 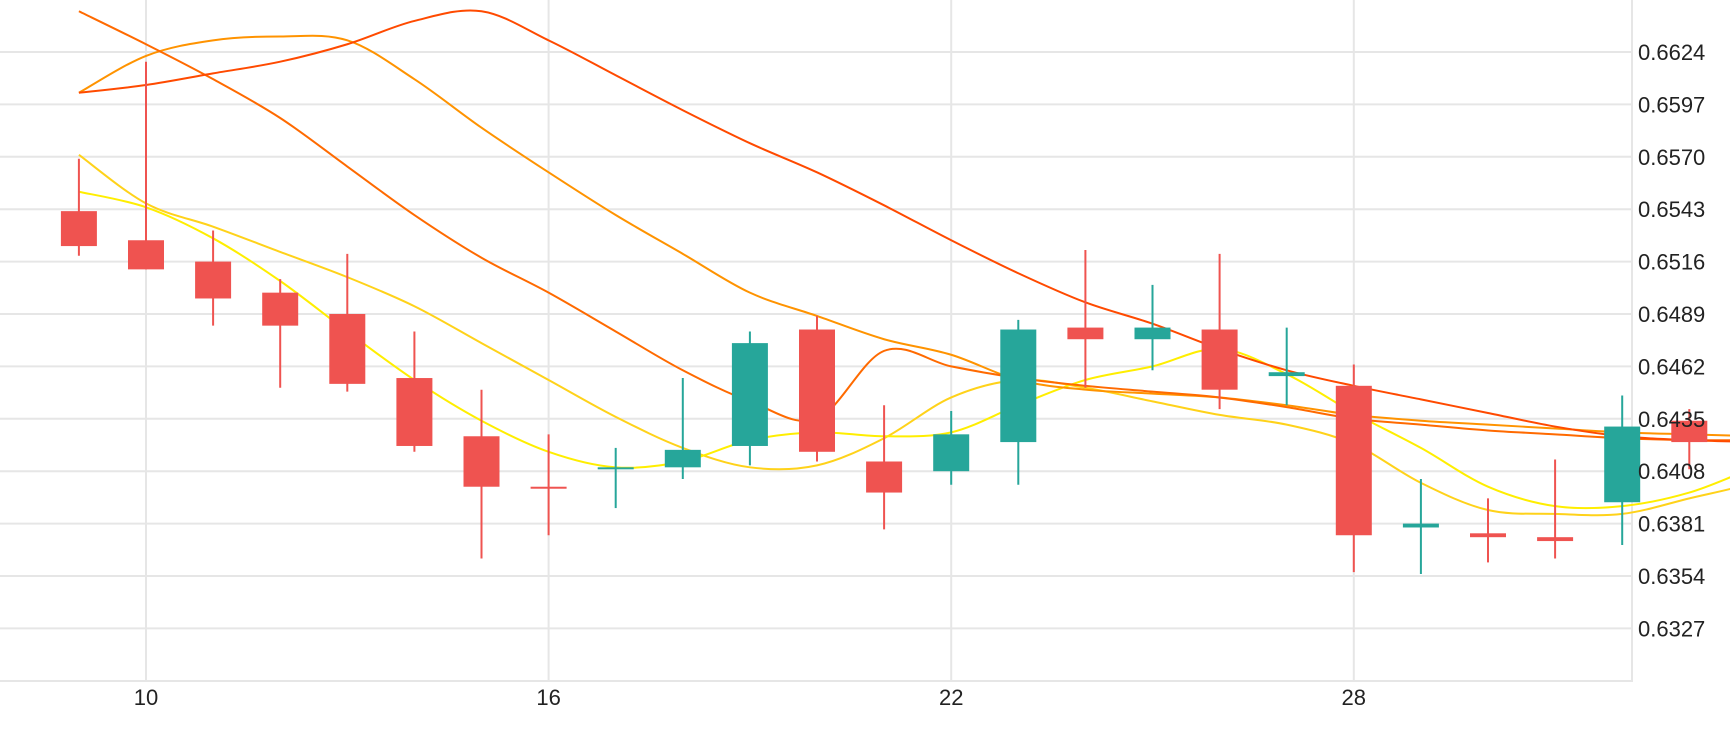 What do you see at coordinates (1671, 366) in the screenshot?
I see `y-tick-label: 0.6462` at bounding box center [1671, 366].